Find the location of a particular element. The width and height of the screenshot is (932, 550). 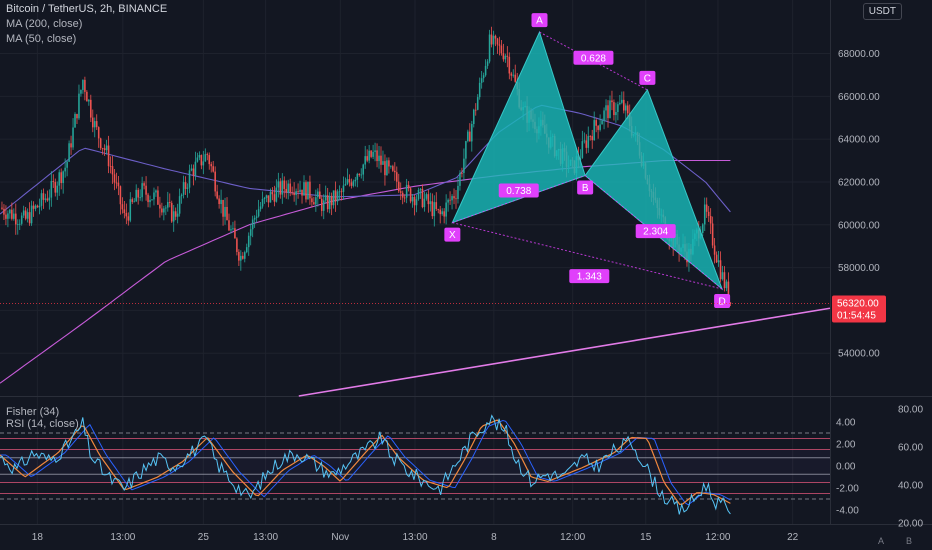

price-tick-0: 54000.00 is located at coordinates (859, 354).